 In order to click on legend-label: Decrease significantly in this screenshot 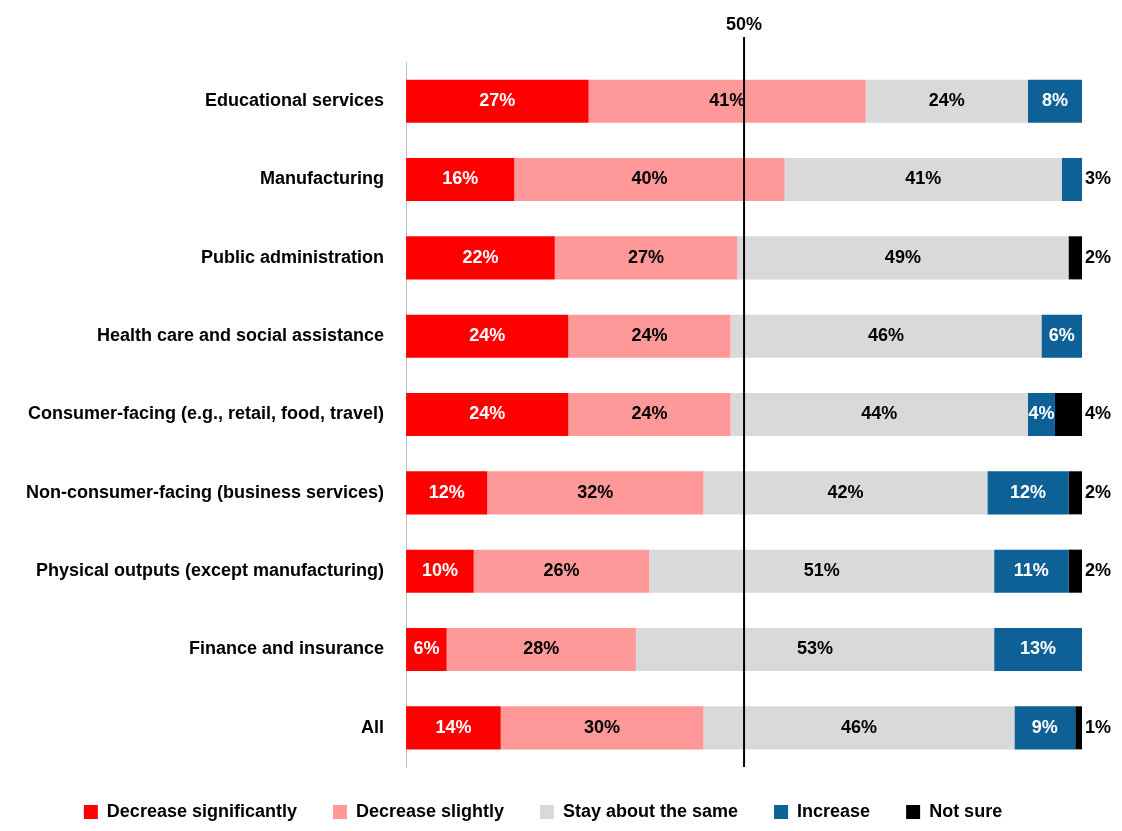, I will do `click(201, 810)`.